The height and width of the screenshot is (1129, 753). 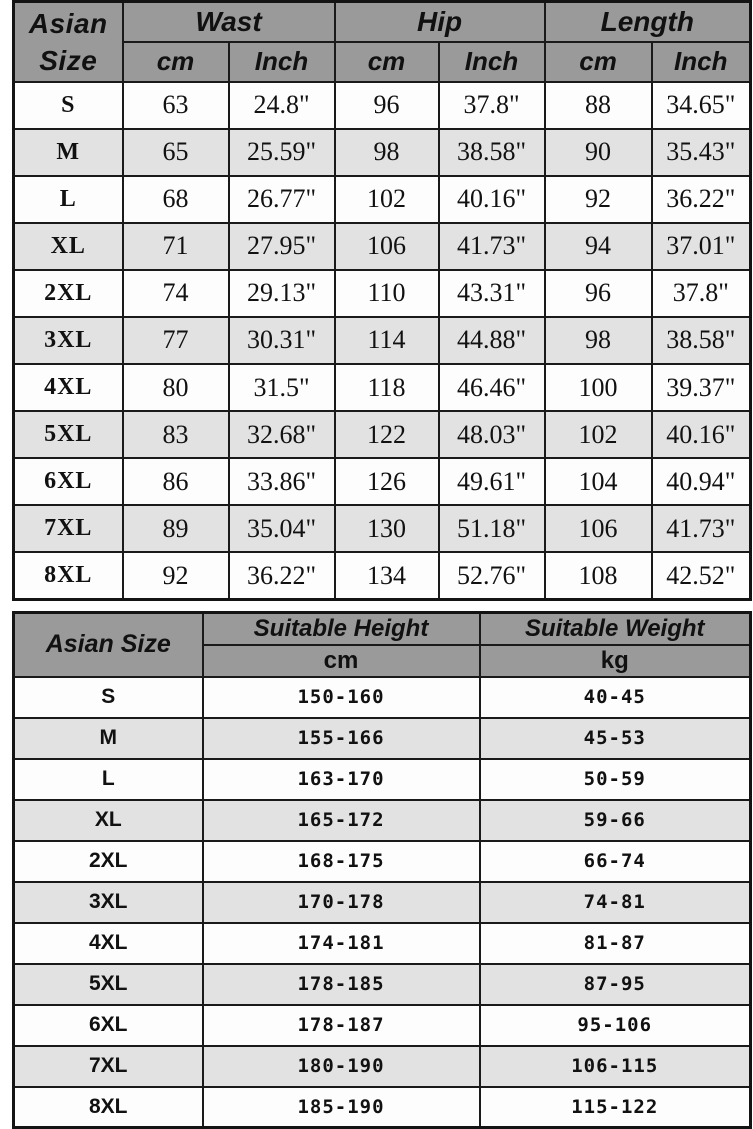 What do you see at coordinates (491, 435) in the screenshot?
I see `hip-inch-cell: 48.03"` at bounding box center [491, 435].